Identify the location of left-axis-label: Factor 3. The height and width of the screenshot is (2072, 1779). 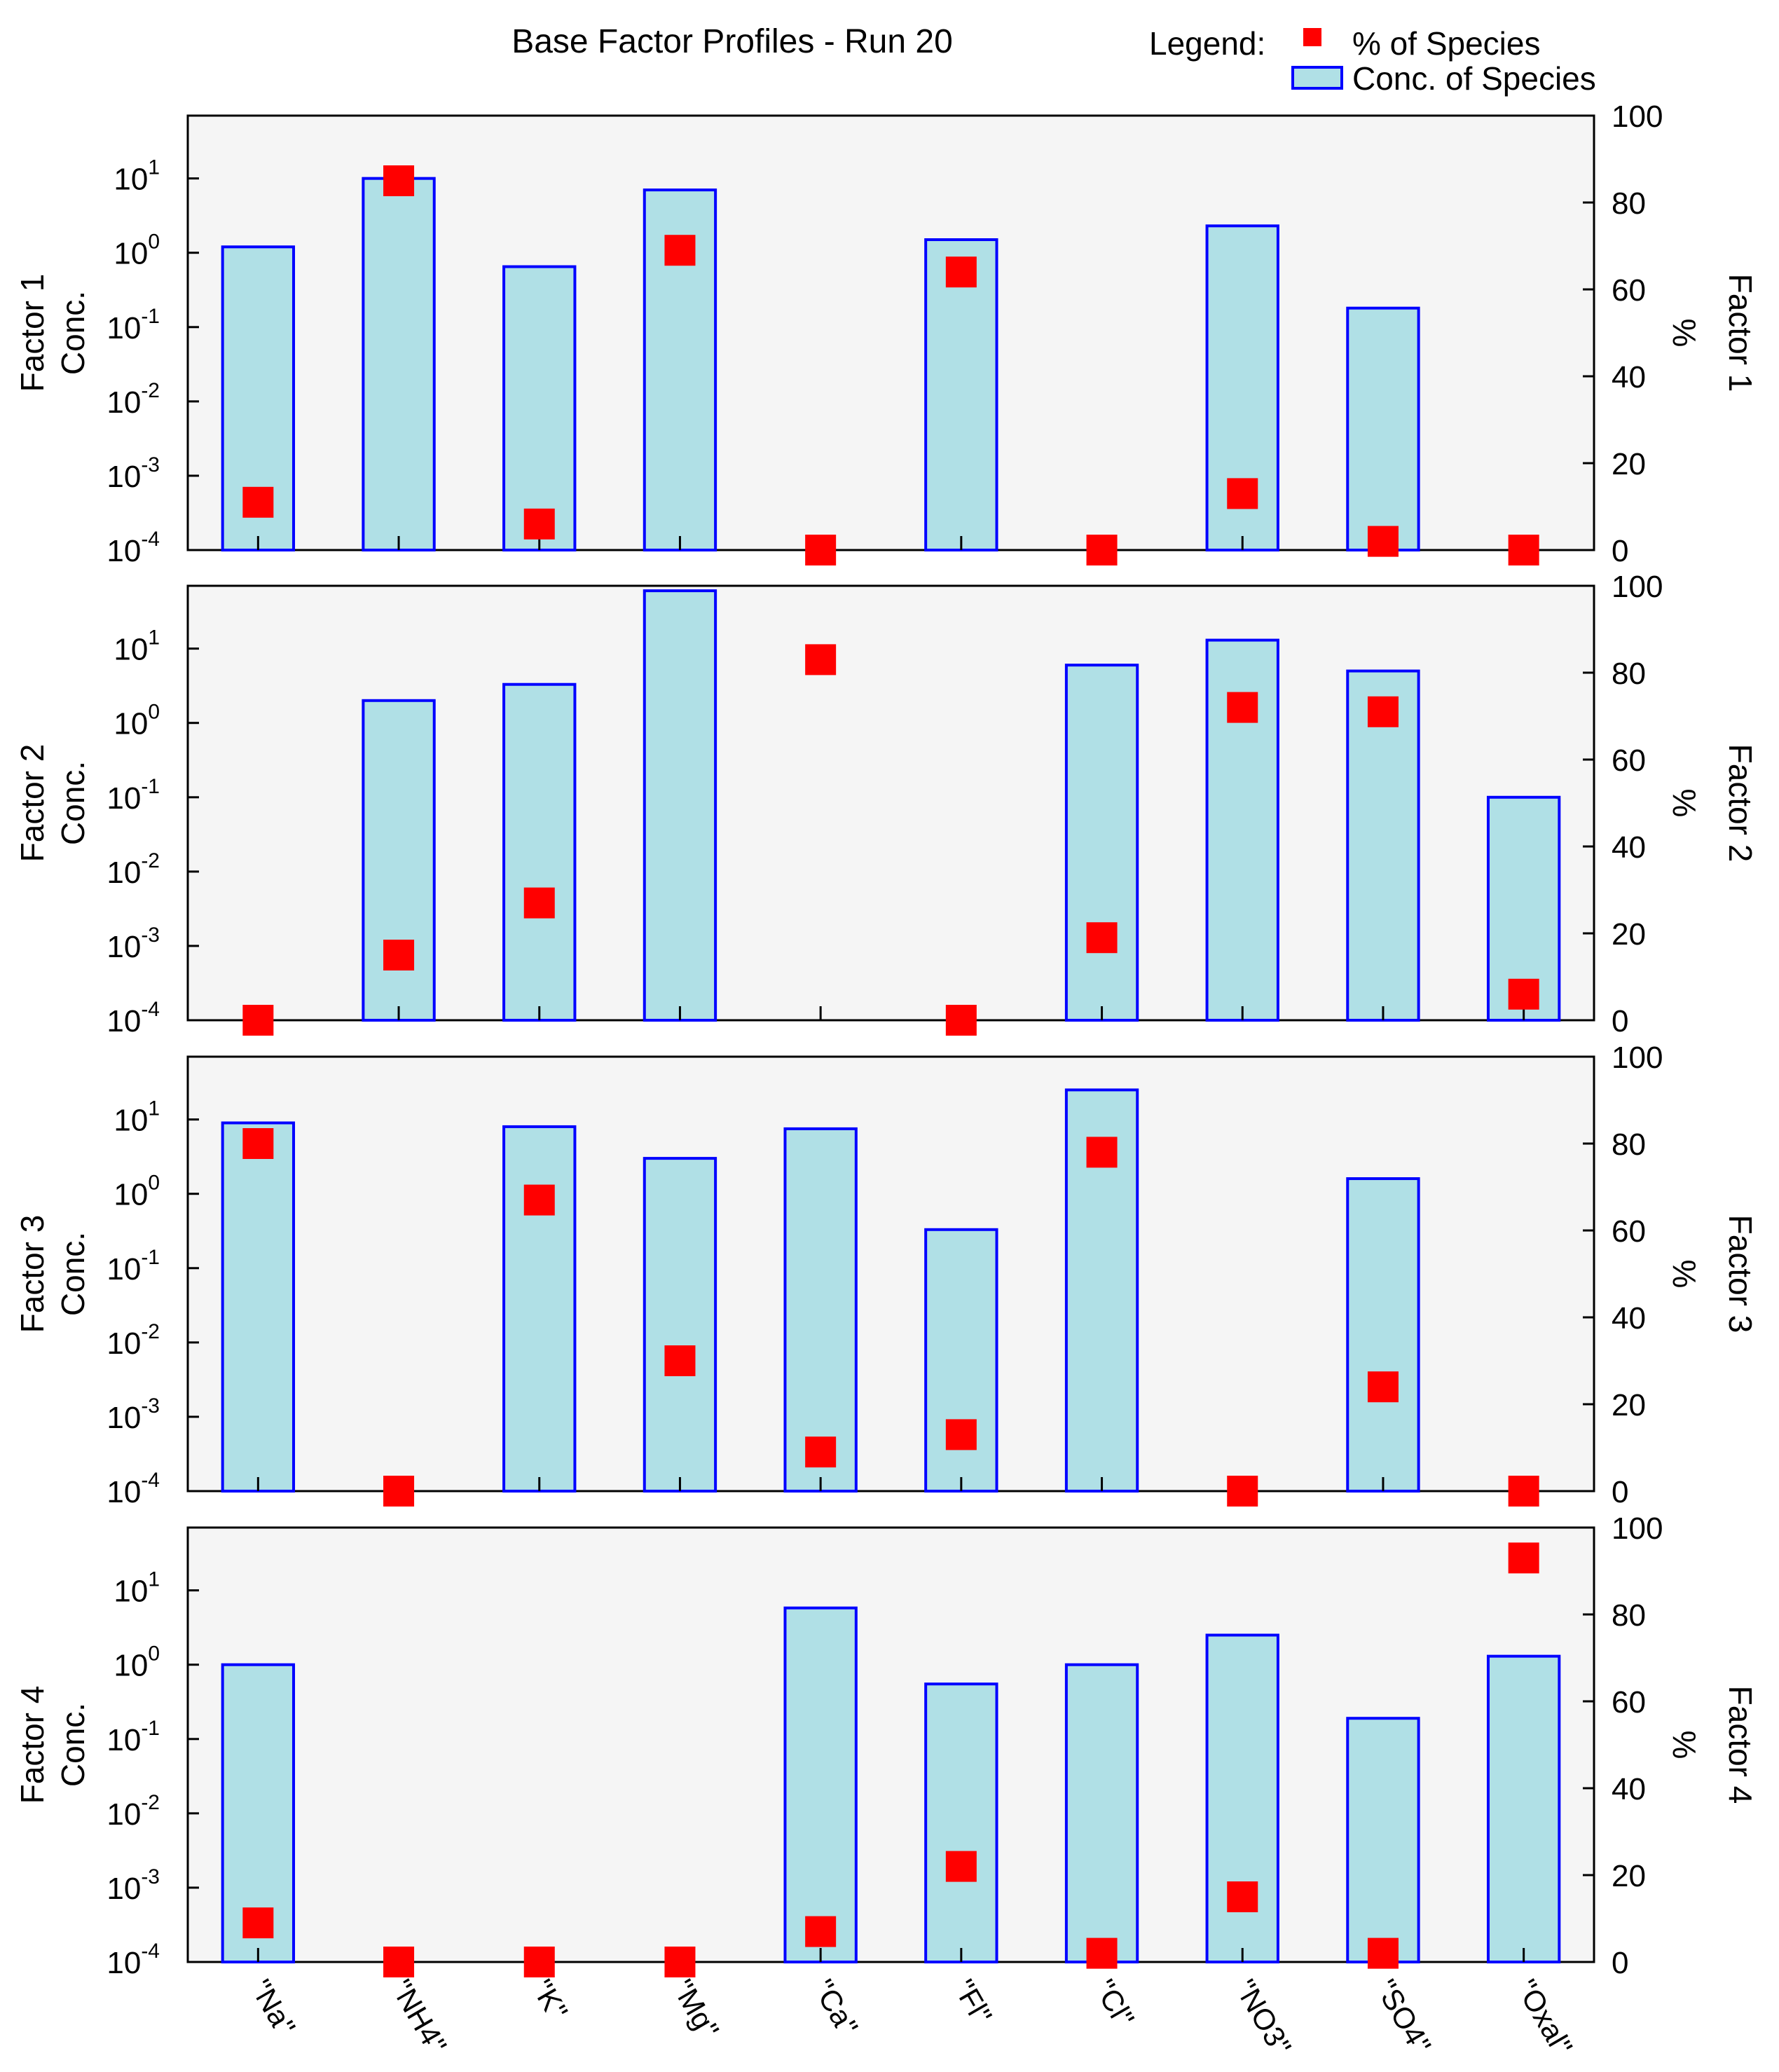
(32, 1274).